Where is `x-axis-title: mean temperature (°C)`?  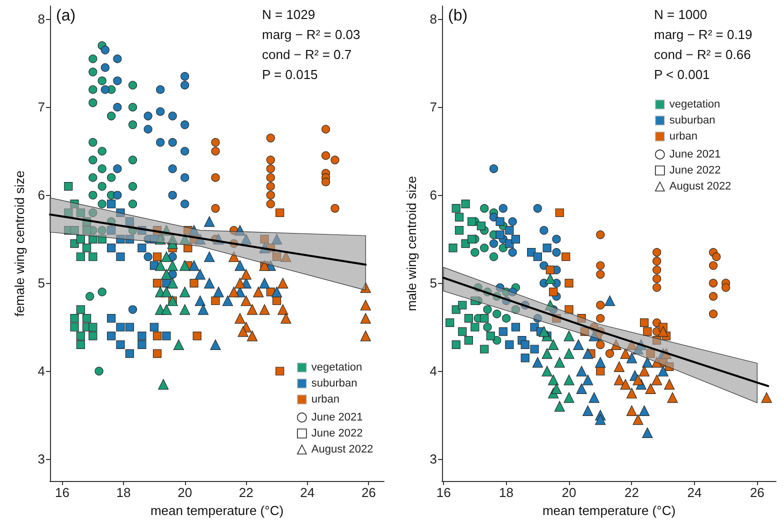
x-axis-title: mean temperature (°C) is located at coordinates (217, 510).